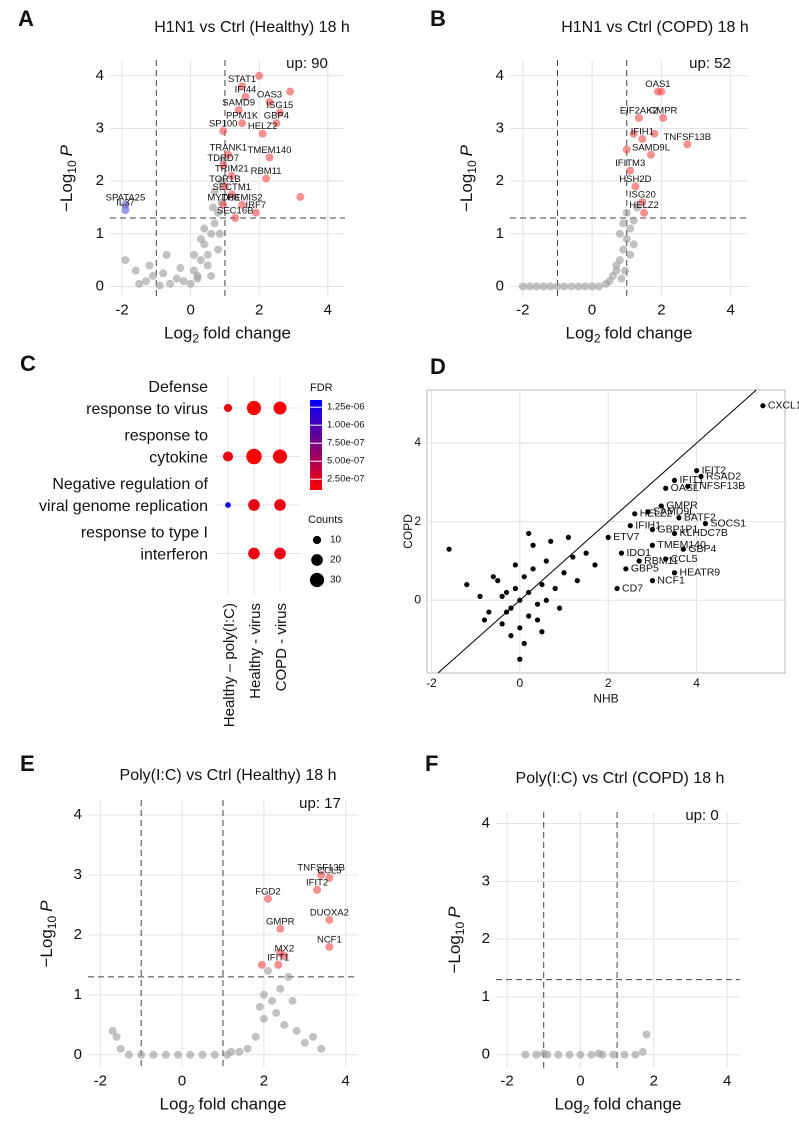 The image size is (799, 1136). Describe the element at coordinates (317, 882) in the screenshot. I see `point-label: IFIT2` at that location.